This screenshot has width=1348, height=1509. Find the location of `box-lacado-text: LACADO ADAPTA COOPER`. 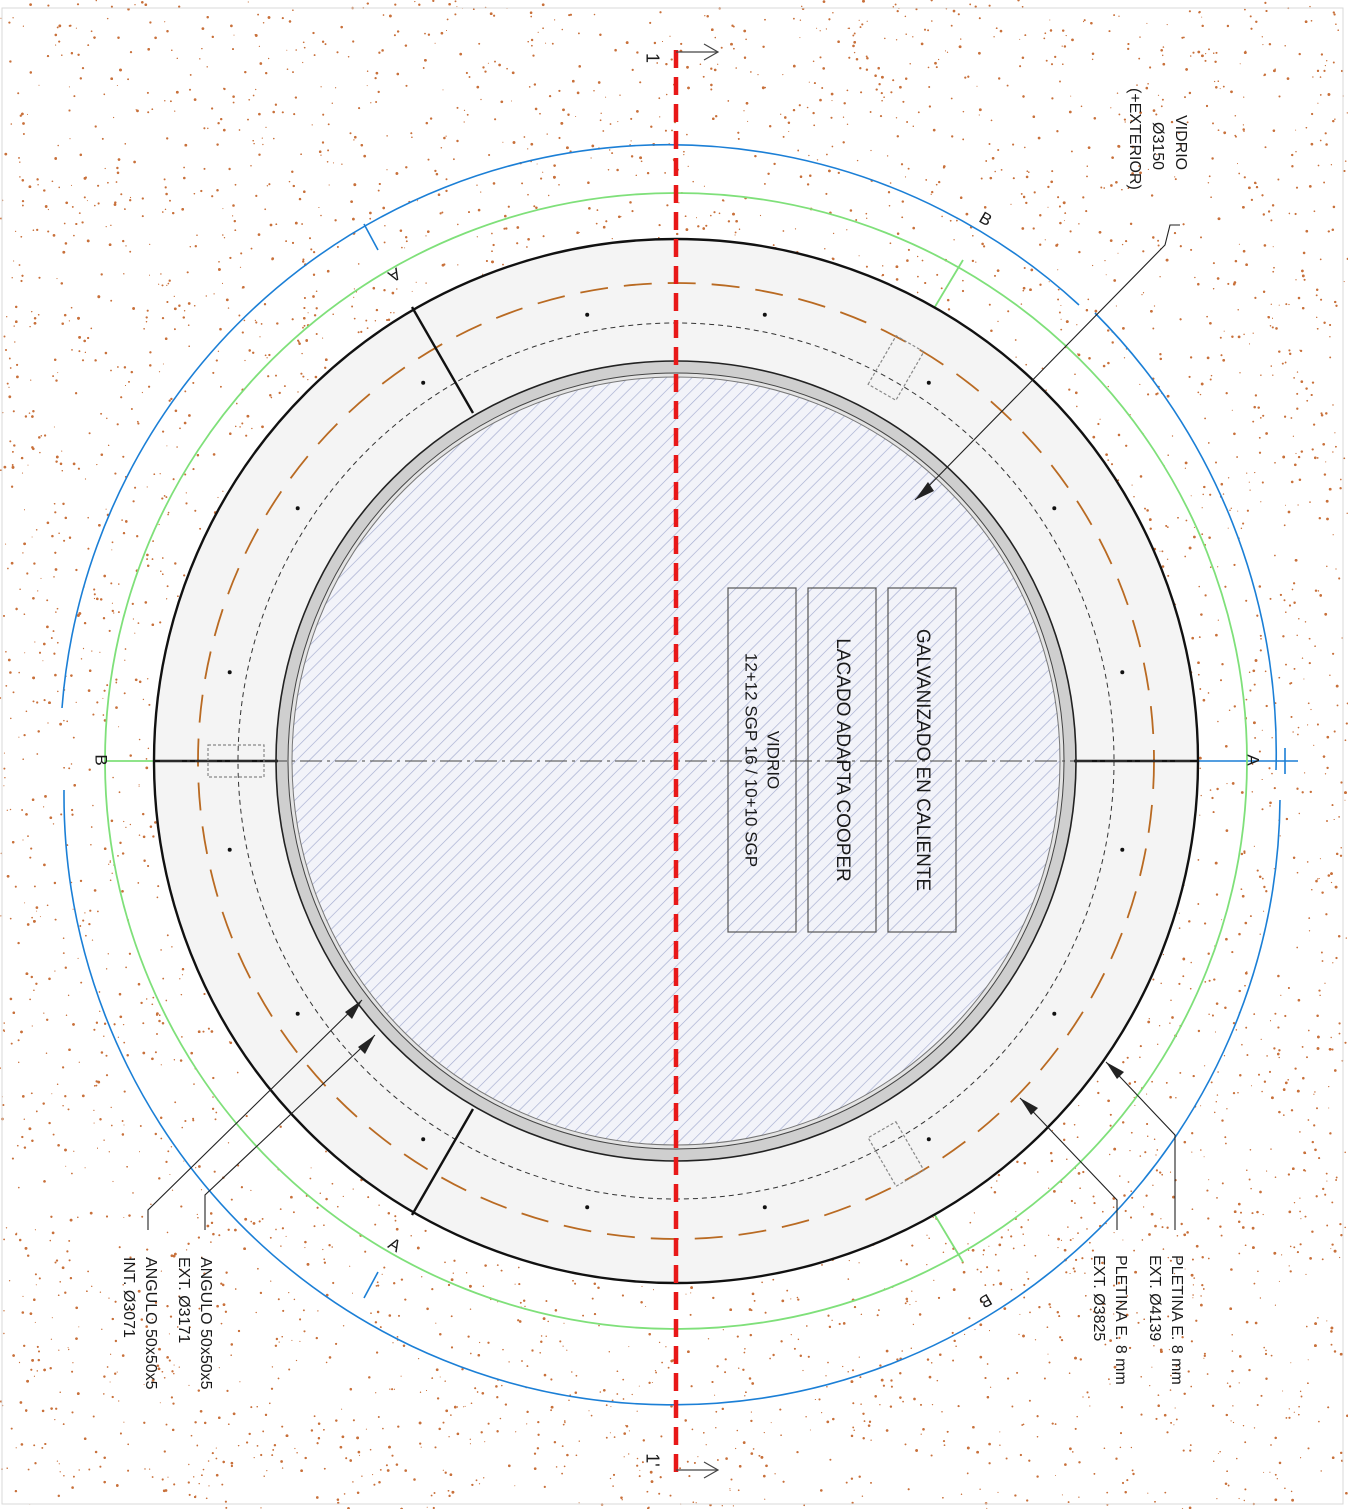

box-lacado-text: LACADO ADAPTA COOPER is located at coordinates (842, 760).